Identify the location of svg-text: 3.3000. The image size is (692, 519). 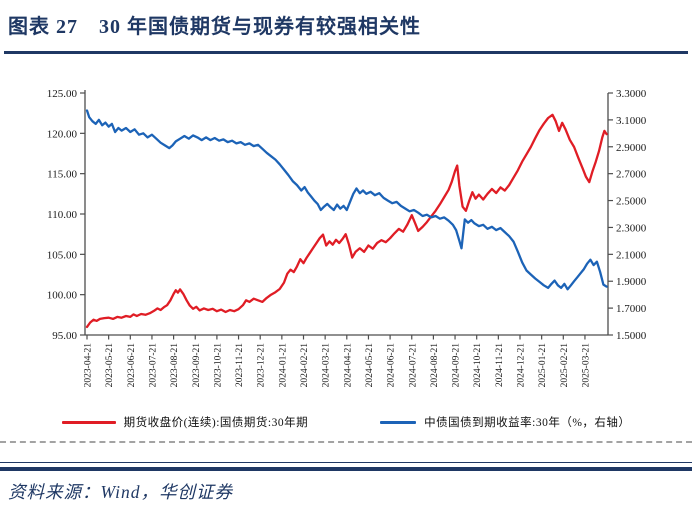
(631, 94).